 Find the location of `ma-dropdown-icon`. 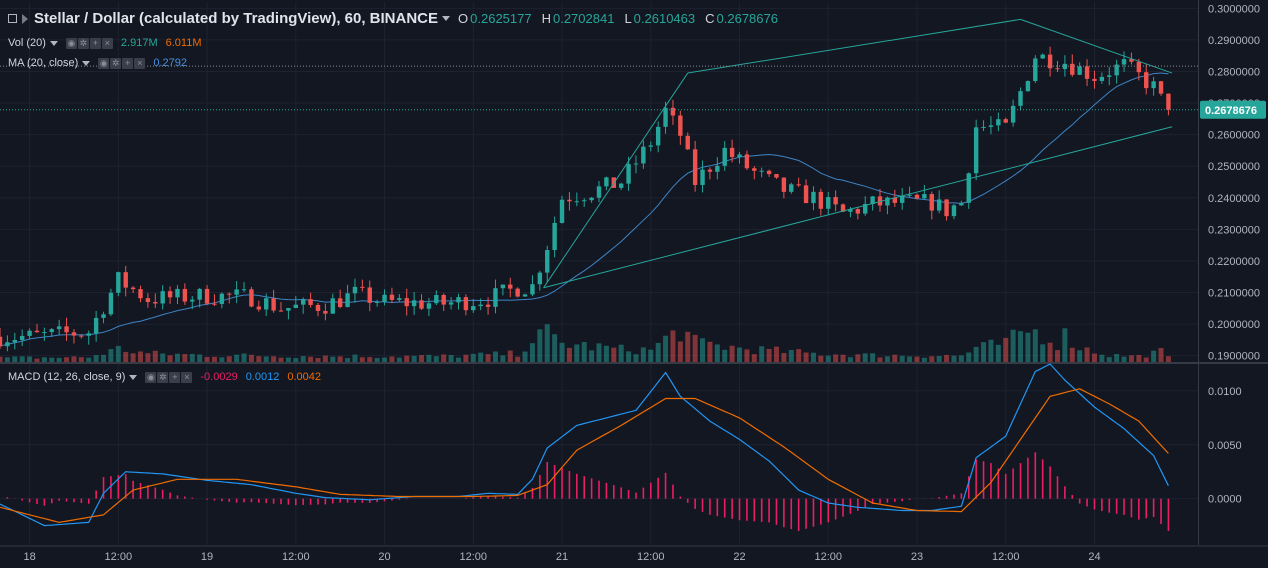

ma-dropdown-icon is located at coordinates (86, 63).